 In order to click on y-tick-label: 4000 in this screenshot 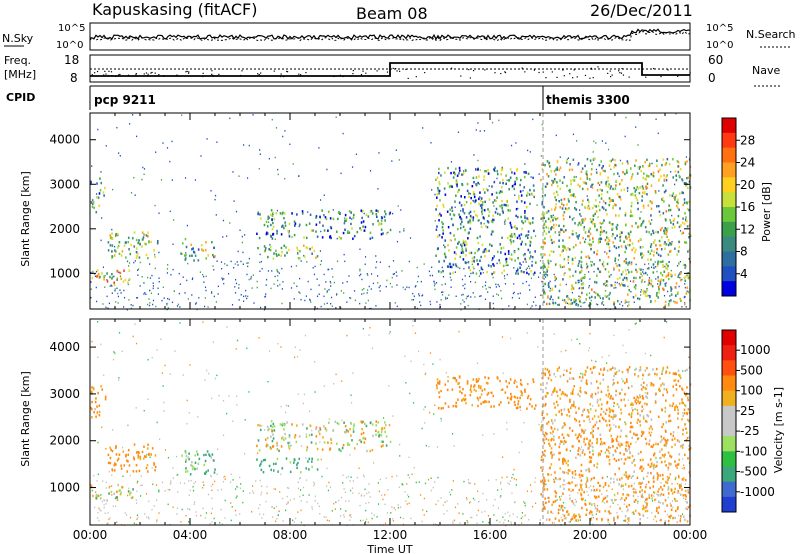, I will do `click(64, 140)`.